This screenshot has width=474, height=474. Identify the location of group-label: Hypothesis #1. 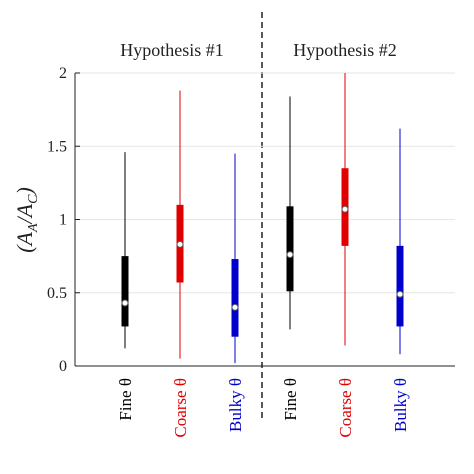
(172, 50).